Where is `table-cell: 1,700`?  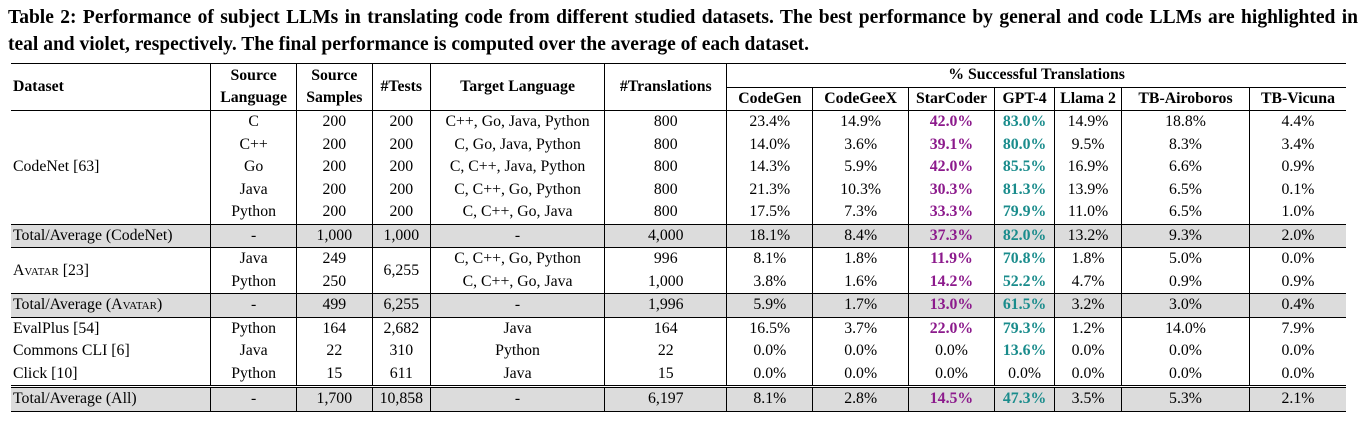
table-cell: 1,700 is located at coordinates (334, 398).